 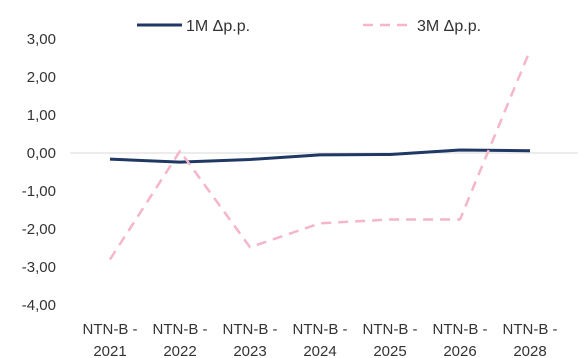 I want to click on x-tick-label-line: 2028, so click(x=529, y=350).